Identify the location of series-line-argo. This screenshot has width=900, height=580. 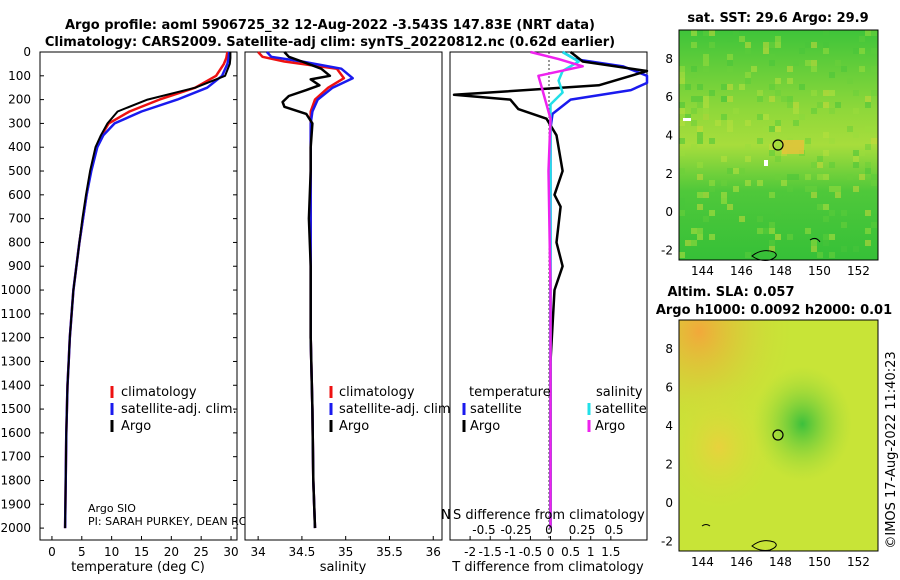
(306, 290).